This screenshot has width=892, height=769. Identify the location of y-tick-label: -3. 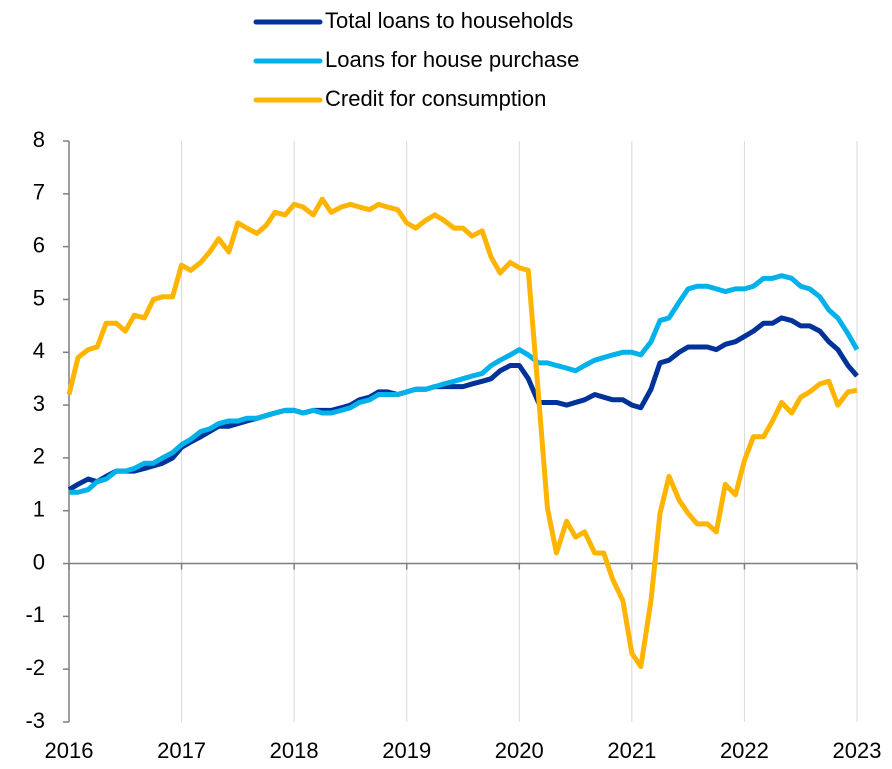
(35, 720).